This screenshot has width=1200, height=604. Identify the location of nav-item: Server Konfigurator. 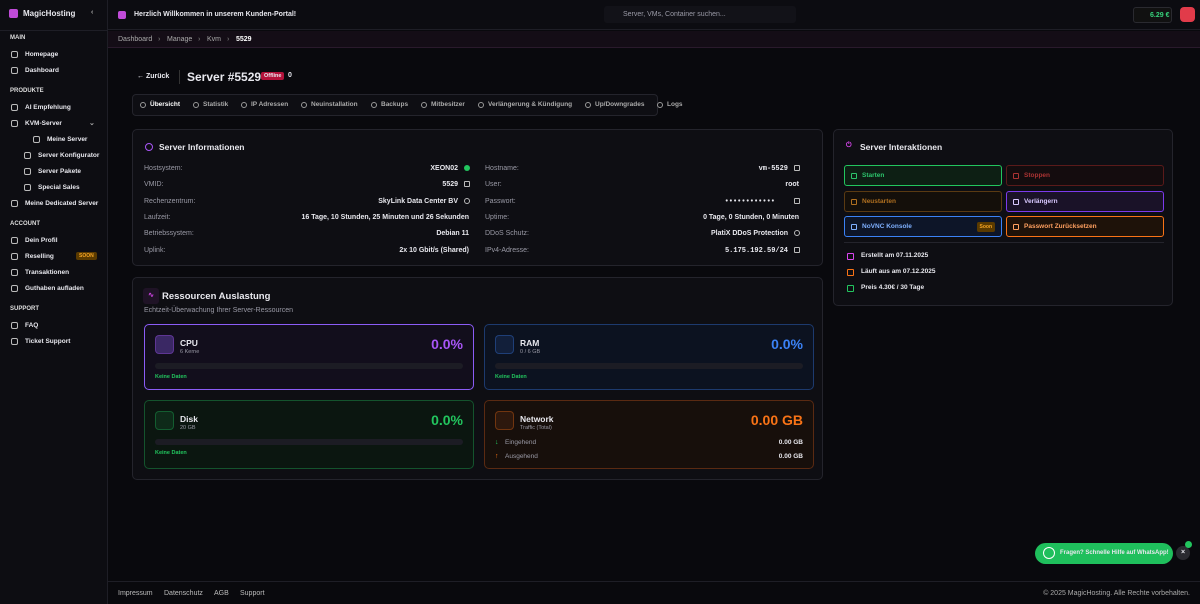
(69, 155).